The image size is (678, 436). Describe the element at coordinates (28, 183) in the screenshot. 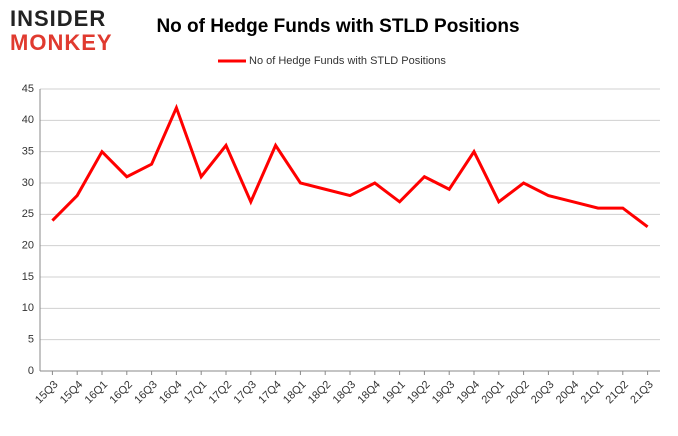

I see `y-tick-label: 30` at that location.